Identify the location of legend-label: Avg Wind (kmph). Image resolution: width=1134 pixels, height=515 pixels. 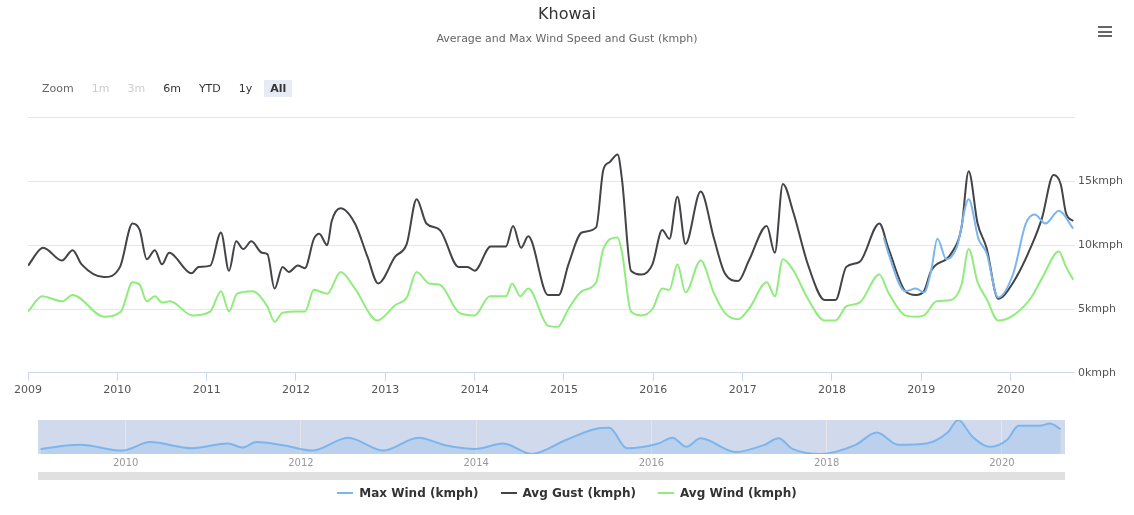
(738, 493).